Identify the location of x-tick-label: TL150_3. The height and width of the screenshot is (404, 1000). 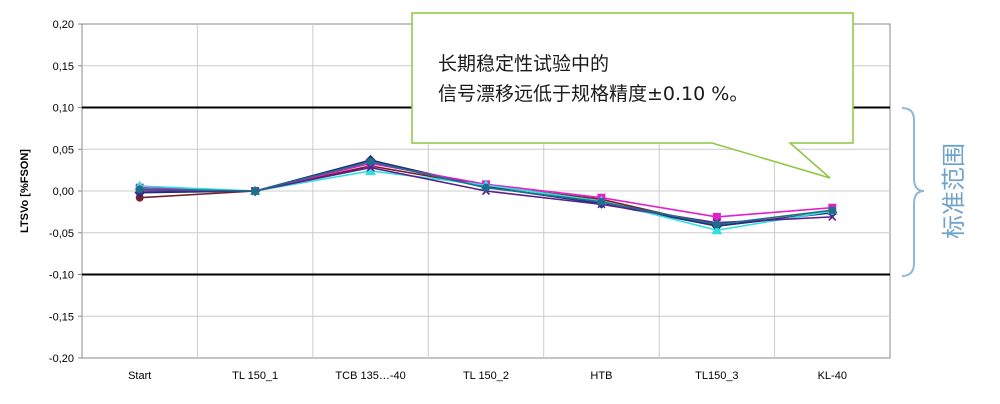
(716, 376).